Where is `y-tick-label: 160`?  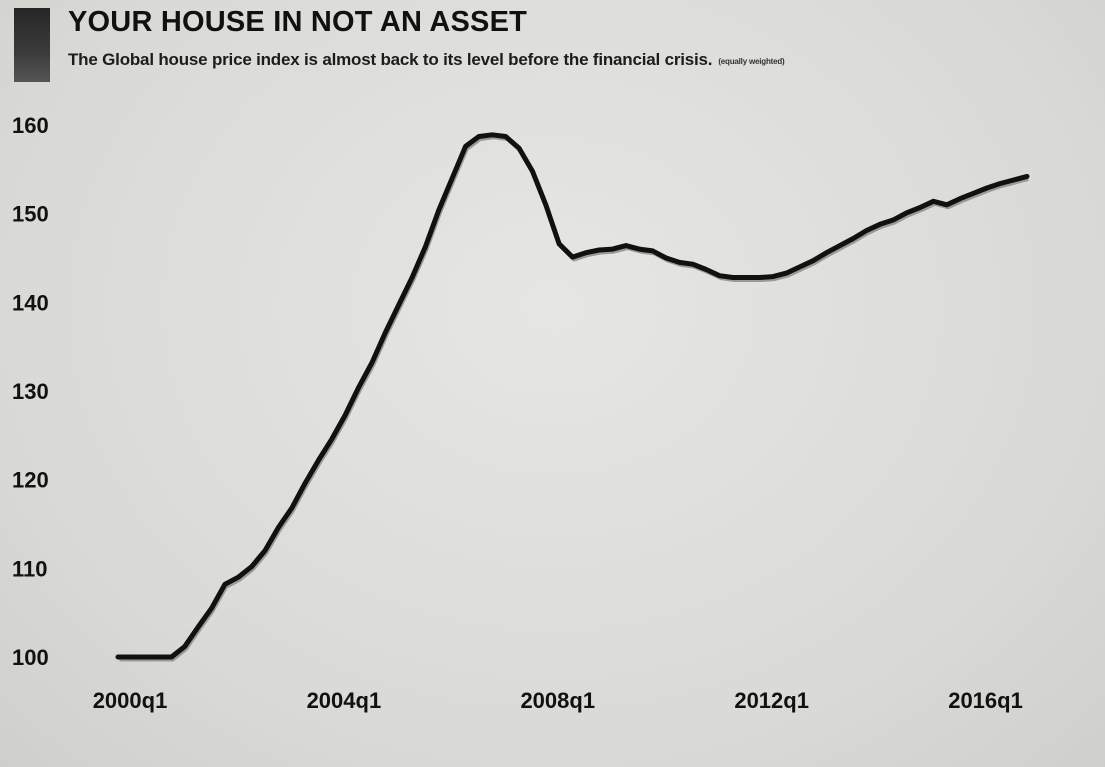
y-tick-label: 160 is located at coordinates (30, 125).